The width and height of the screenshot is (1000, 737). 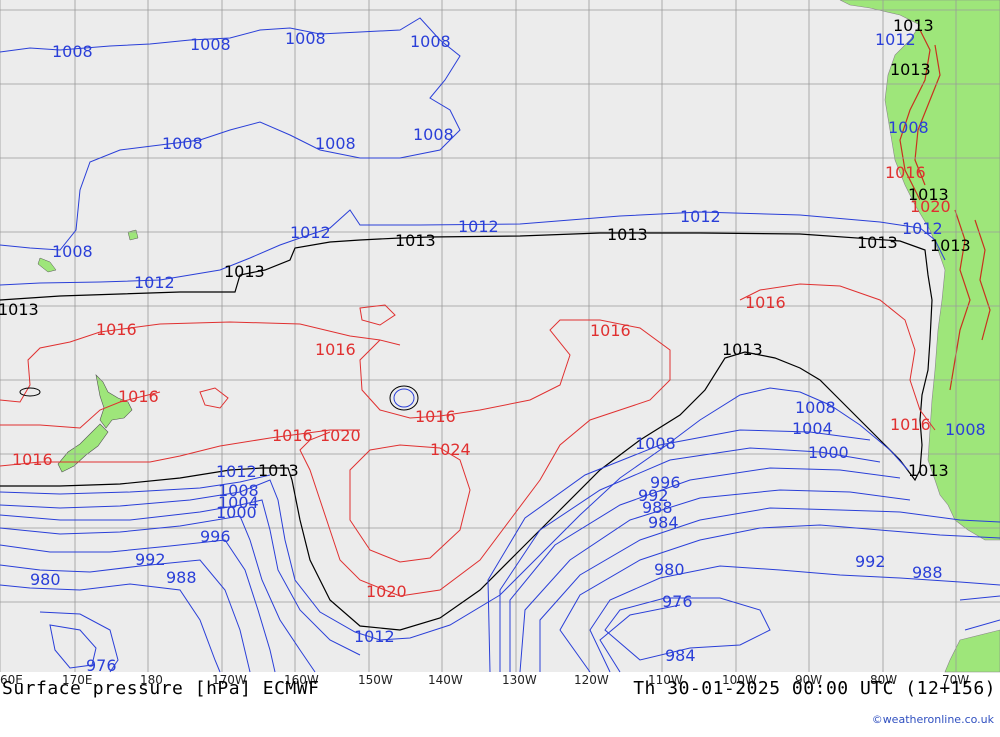 I want to click on longitude-label: 150W, so click(x=375, y=680).